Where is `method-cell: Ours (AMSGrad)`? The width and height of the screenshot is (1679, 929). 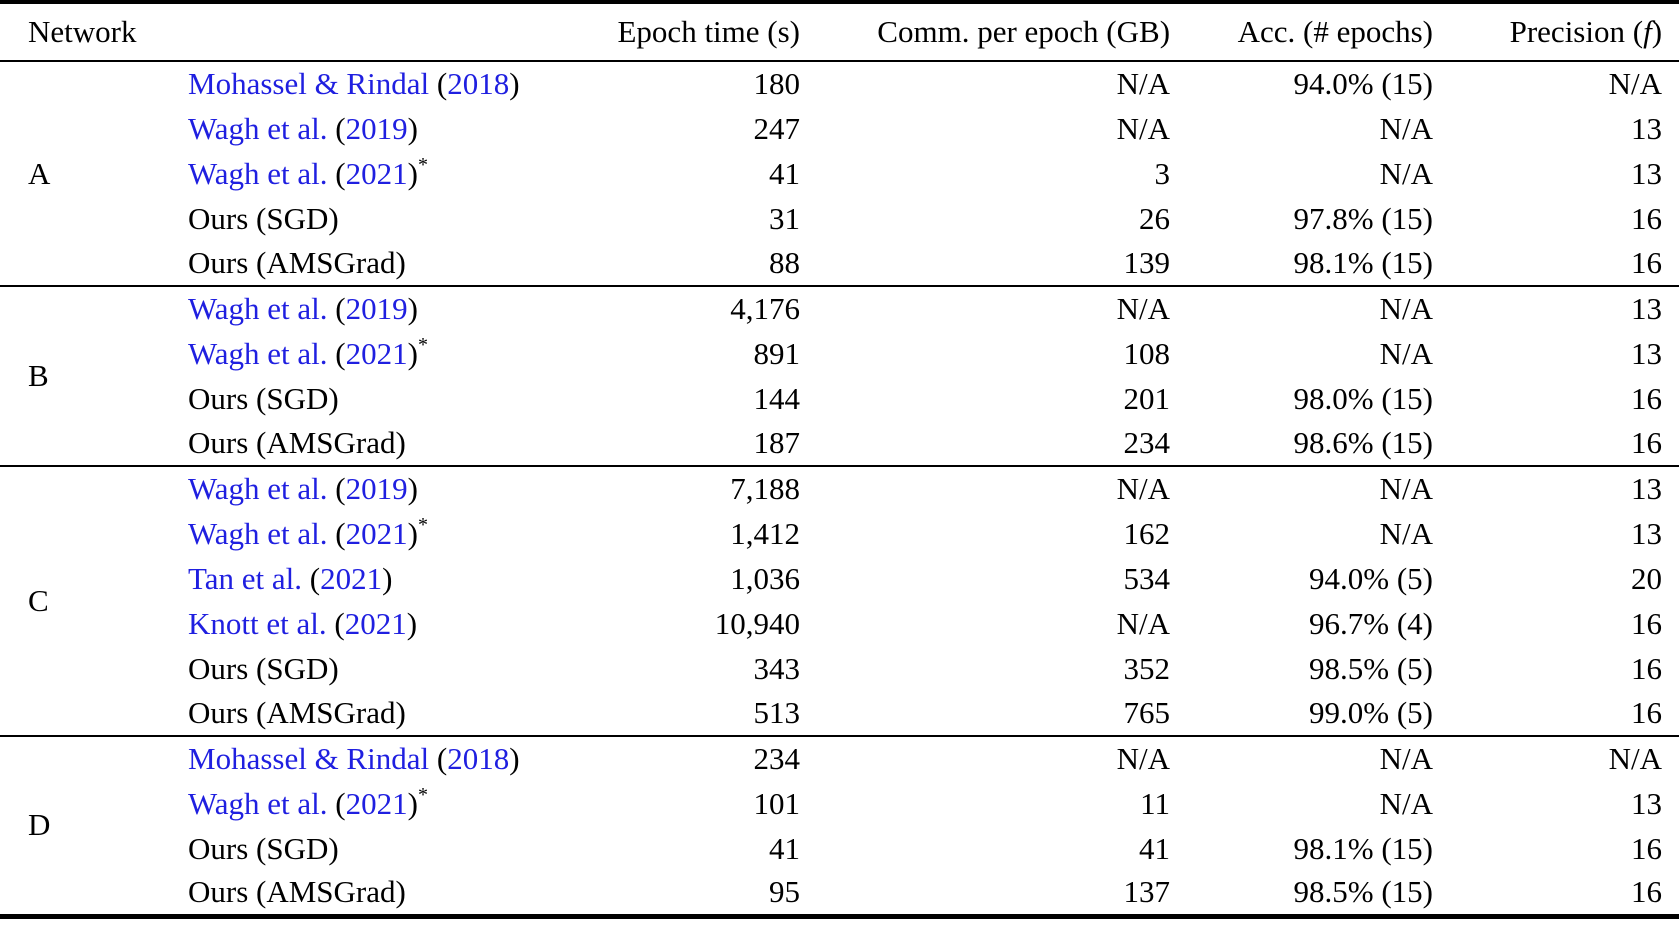
method-cell: Ours (AMSGrad) is located at coordinates (357, 443).